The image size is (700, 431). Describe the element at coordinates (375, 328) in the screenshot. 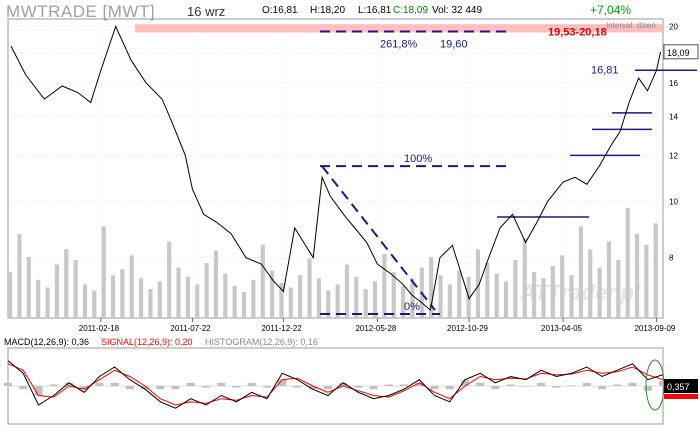

I see `x-tick-label: 2012-05-28` at that location.